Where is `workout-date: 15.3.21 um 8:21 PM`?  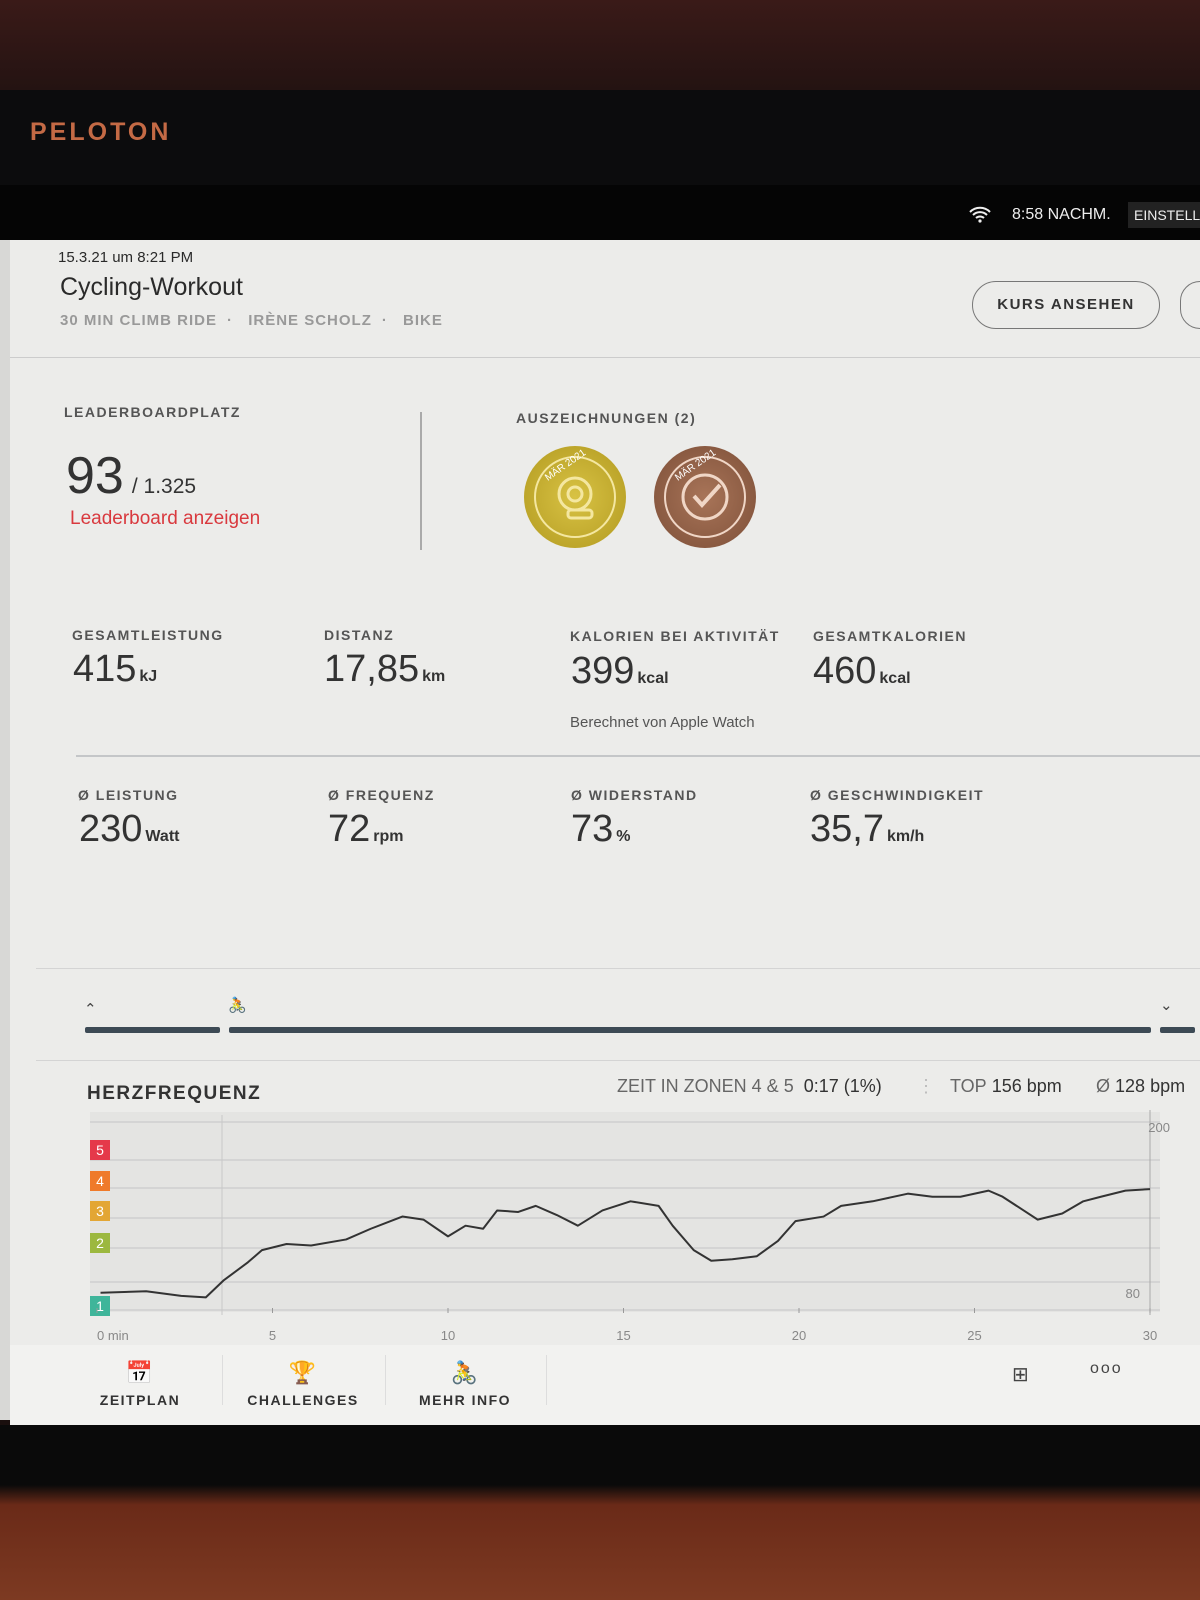
workout-date: 15.3.21 um 8:21 PM is located at coordinates (126, 257).